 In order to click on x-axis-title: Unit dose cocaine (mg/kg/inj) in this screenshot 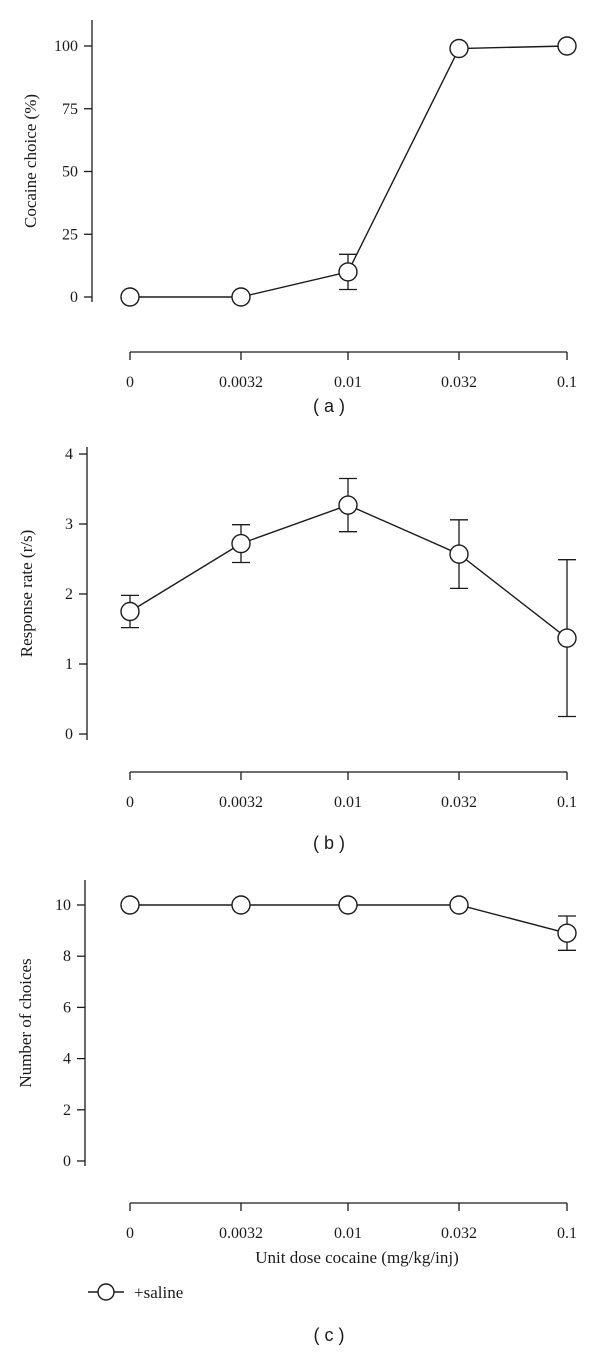, I will do `click(356, 1257)`.